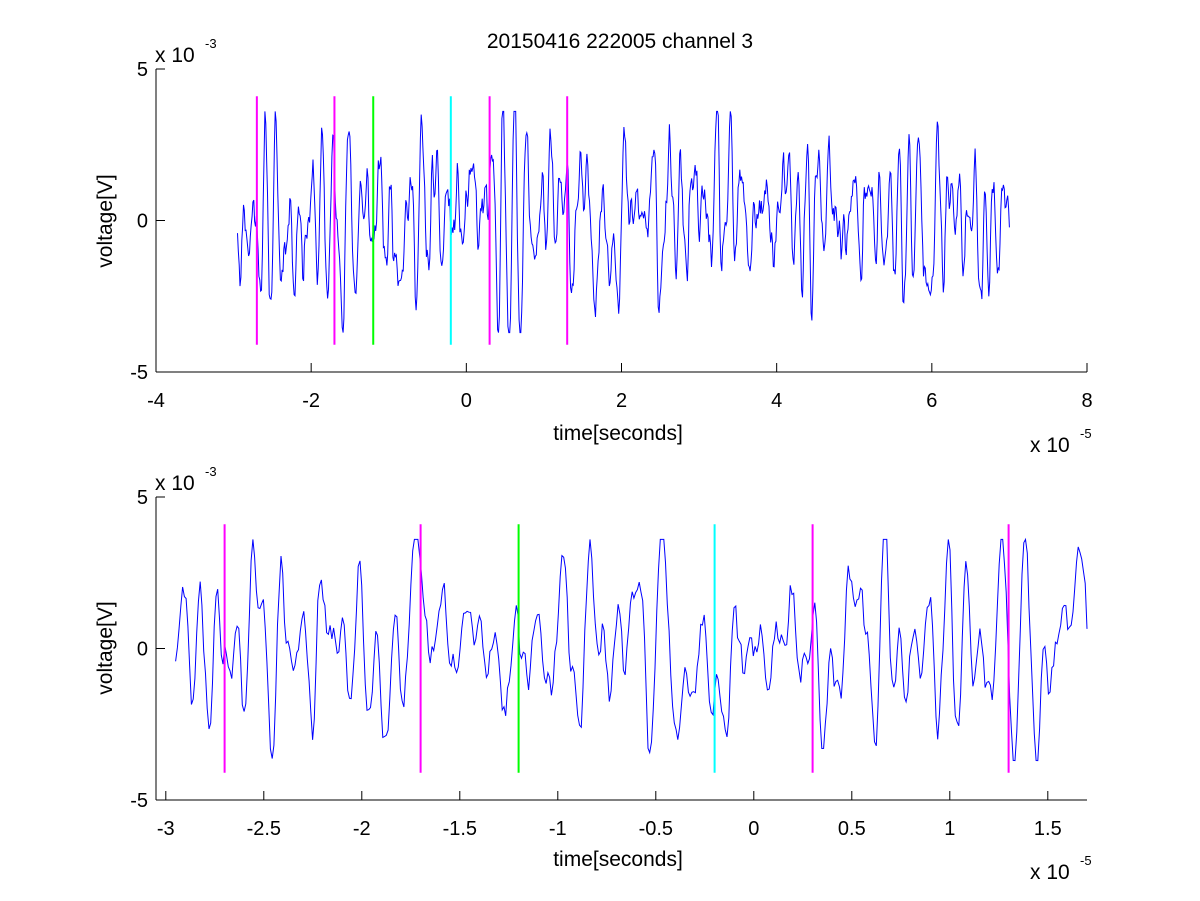  Describe the element at coordinates (1050, 445) in the screenshot. I see `top-x-multiplier-base: x 10` at that location.